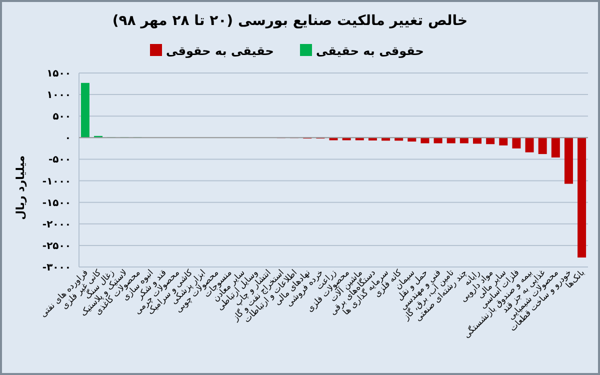 This screenshot has width=600, height=375. Describe the element at coordinates (58, 96) in the screenshot. I see `y-tick-label: ۱۰۰۰` at that location.